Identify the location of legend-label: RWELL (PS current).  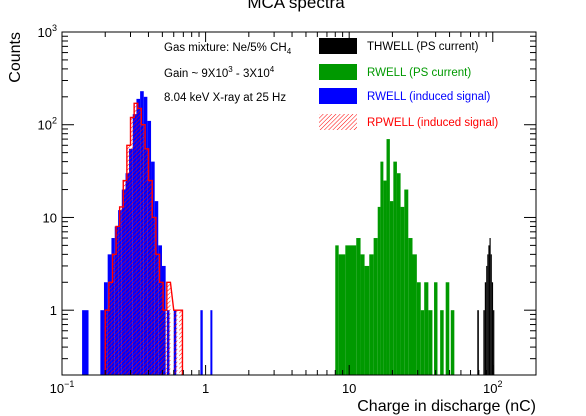
(419, 73).